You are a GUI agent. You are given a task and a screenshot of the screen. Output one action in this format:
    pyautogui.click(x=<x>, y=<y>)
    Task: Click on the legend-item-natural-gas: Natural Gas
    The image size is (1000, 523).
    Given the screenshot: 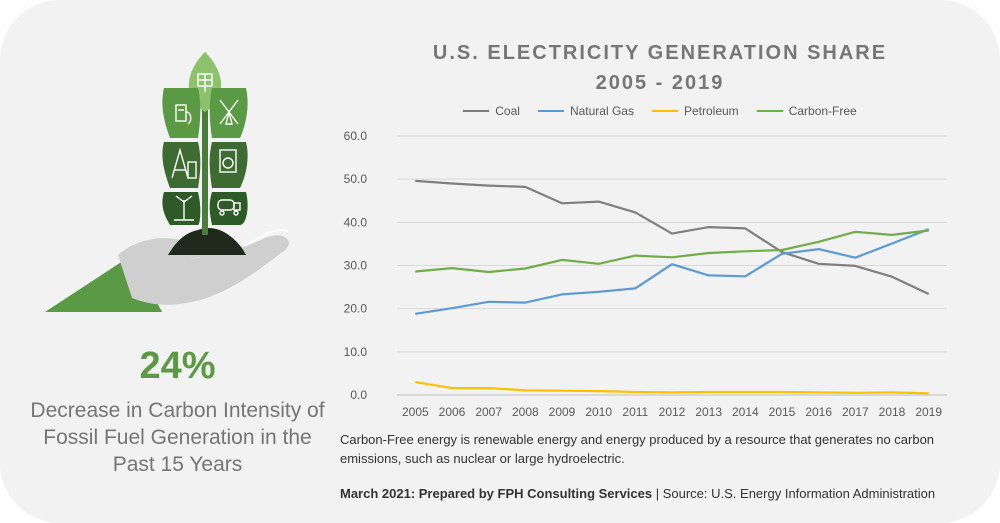 What is the action you would take?
    pyautogui.click(x=585, y=111)
    